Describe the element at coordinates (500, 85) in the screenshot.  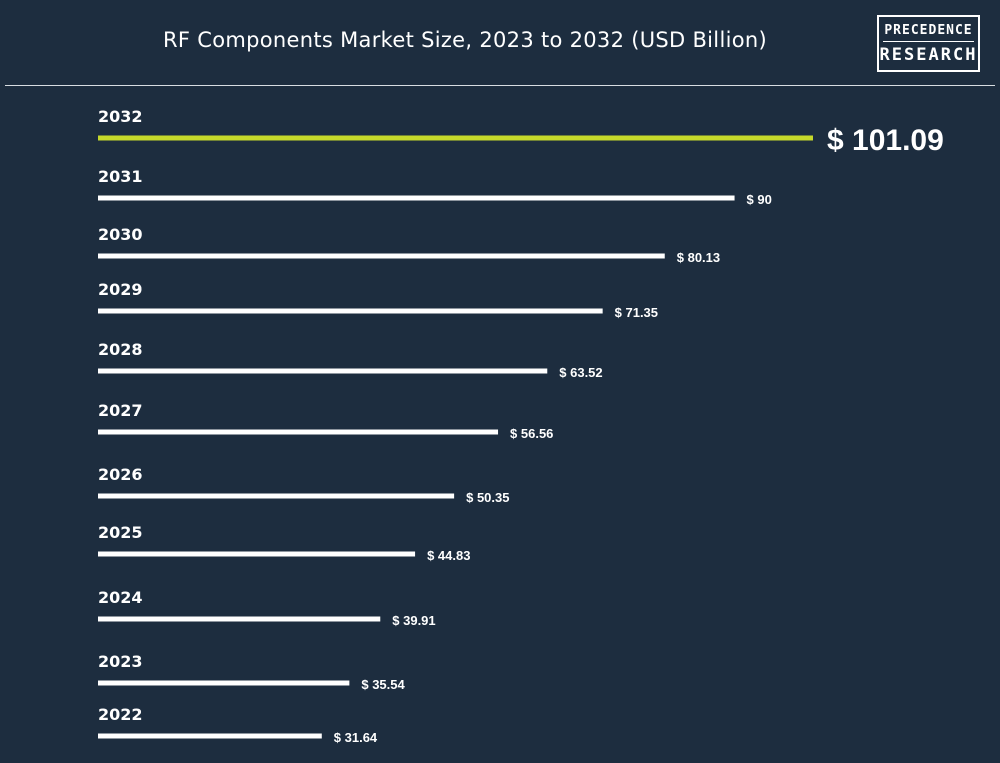
I see `header-divider` at that location.